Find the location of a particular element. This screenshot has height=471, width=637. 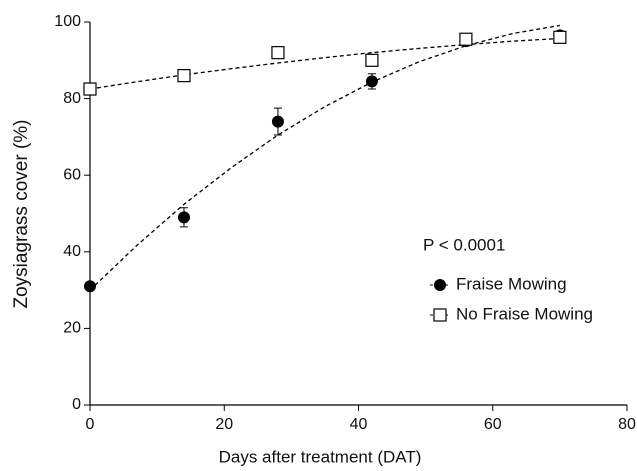

y-axis-label: Zoysiagrass cover (%) is located at coordinates (21, 214).